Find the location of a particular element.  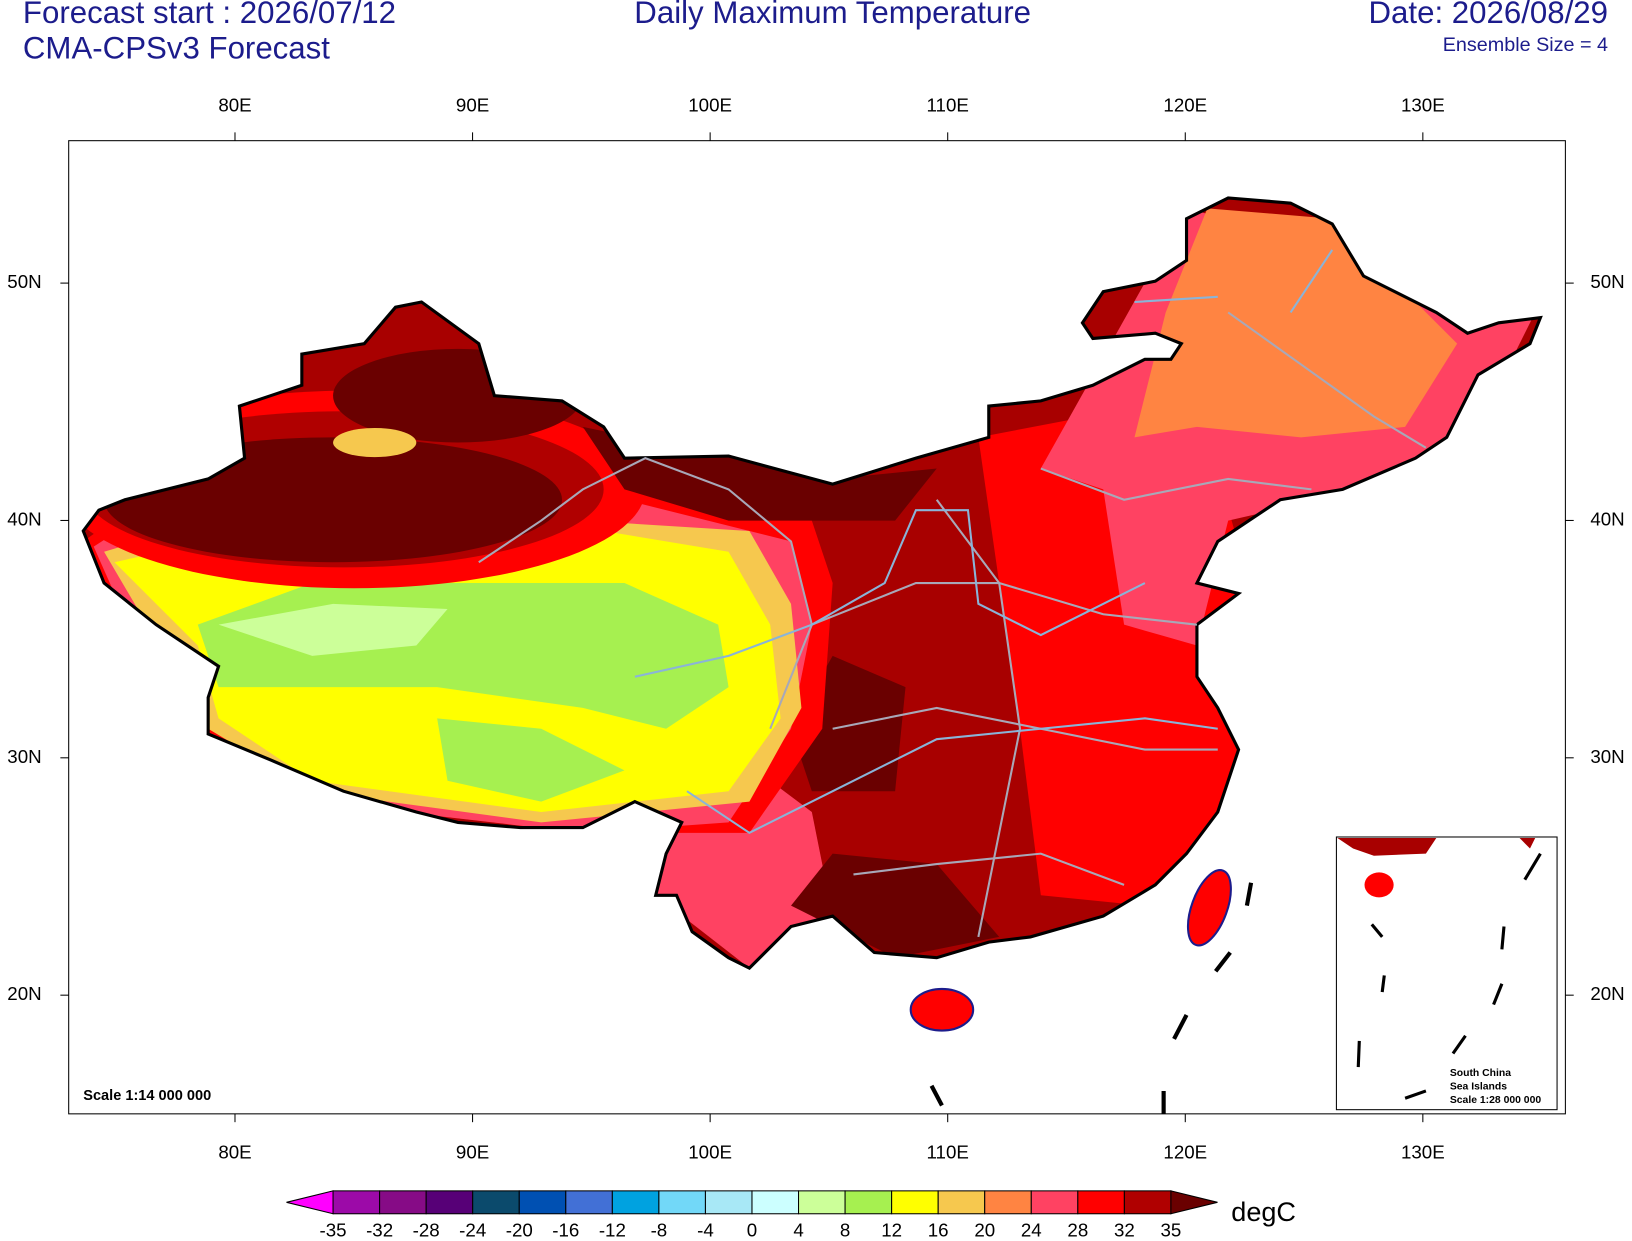

colorbar-label: -16 is located at coordinates (565, 1229).